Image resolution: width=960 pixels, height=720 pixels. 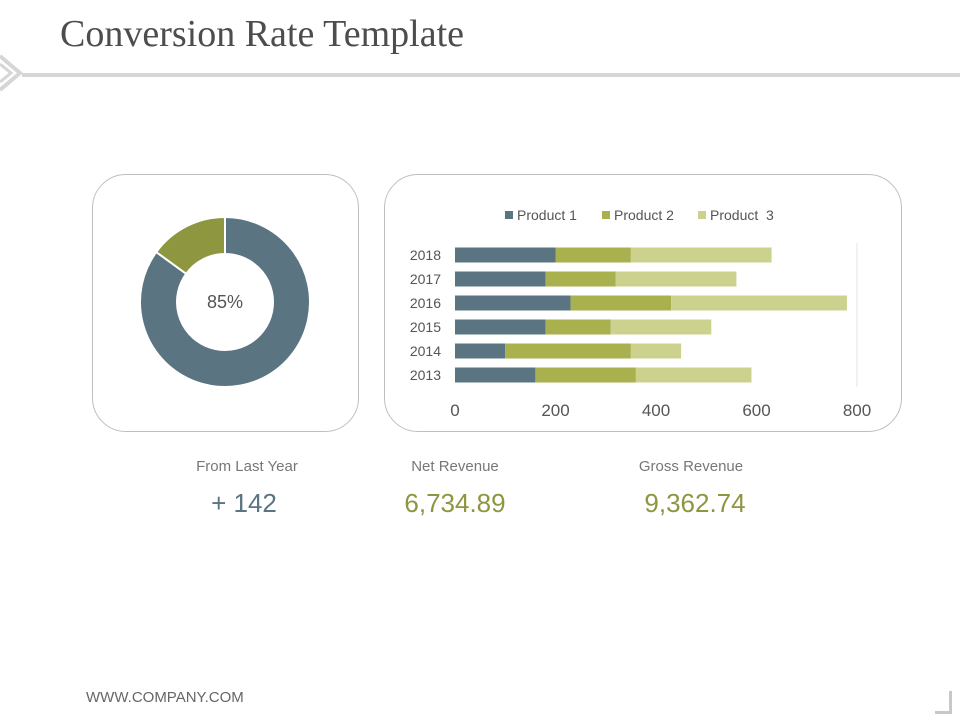 What do you see at coordinates (656, 410) in the screenshot?
I see `x-tick-label: 400` at bounding box center [656, 410].